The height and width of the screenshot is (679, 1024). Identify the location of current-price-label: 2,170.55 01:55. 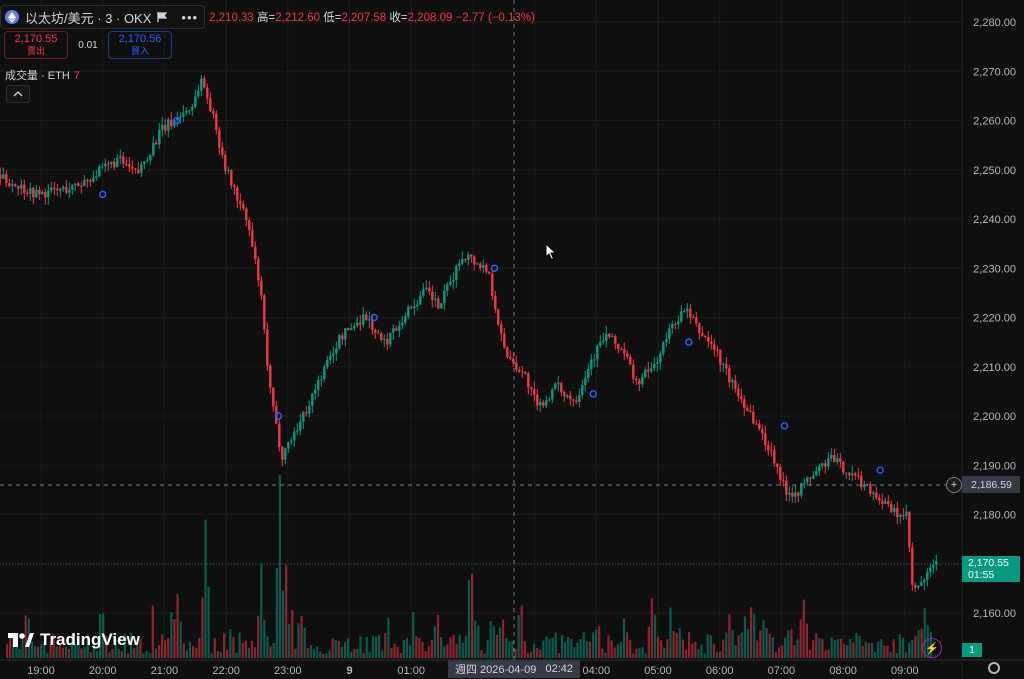
(991, 569).